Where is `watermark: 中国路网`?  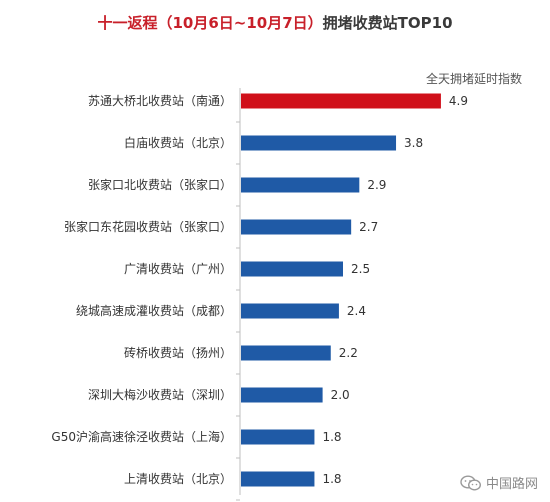 watermark: 中国路网 is located at coordinates (499, 482).